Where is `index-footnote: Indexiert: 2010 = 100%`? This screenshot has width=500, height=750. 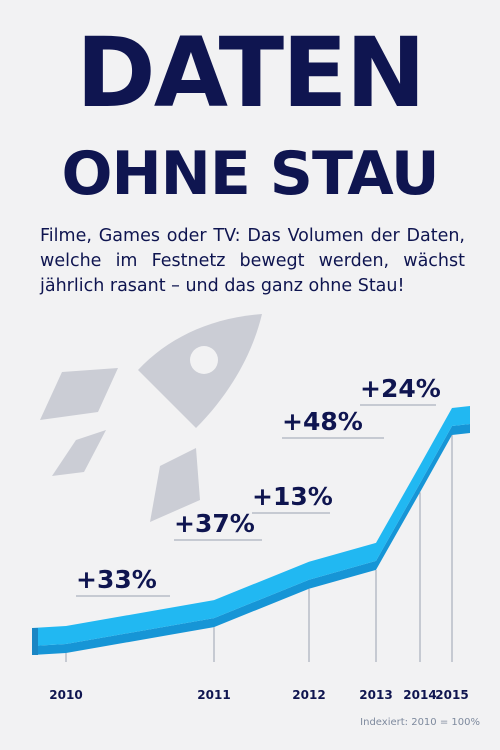
index-footnote: Indexiert: 2010 = 100% is located at coordinates (420, 722).